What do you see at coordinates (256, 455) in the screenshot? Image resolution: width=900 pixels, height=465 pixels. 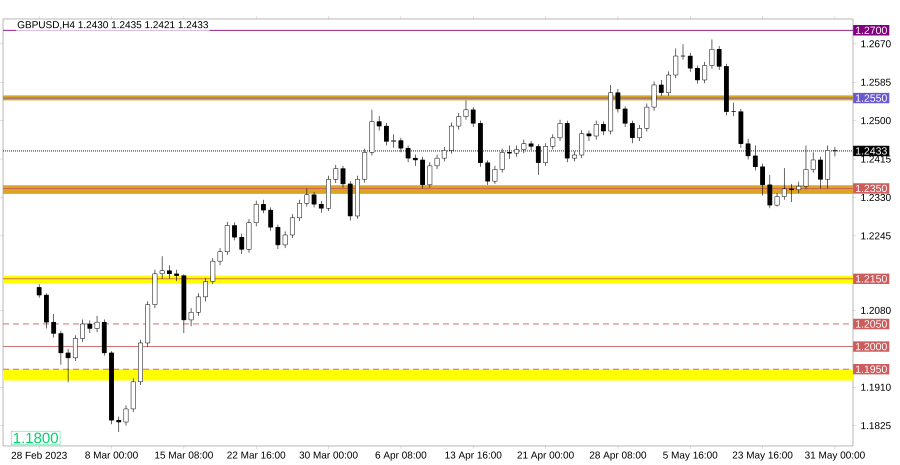 I see `x-tick-label: 22 Mar 16:00` at bounding box center [256, 455].